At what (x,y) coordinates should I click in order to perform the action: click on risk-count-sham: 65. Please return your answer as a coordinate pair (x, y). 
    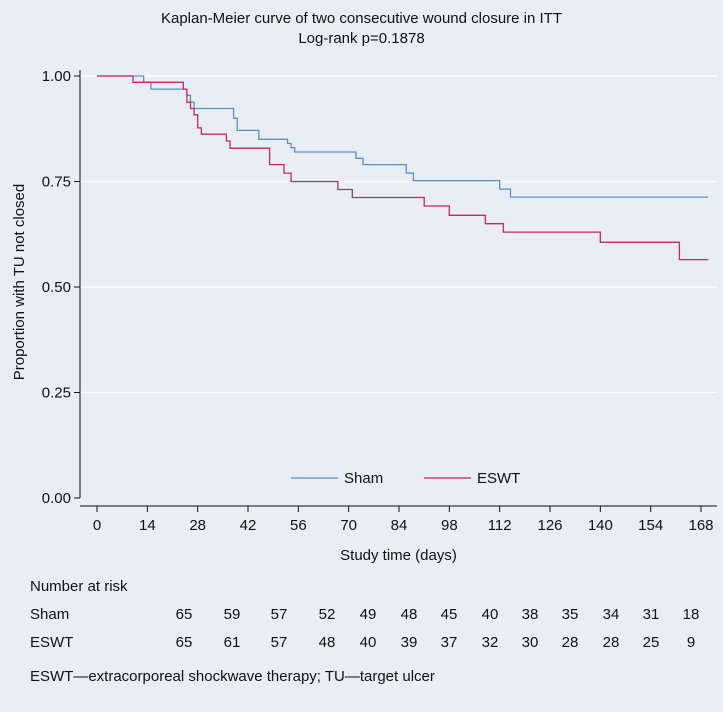
    Looking at the image, I should click on (184, 614).